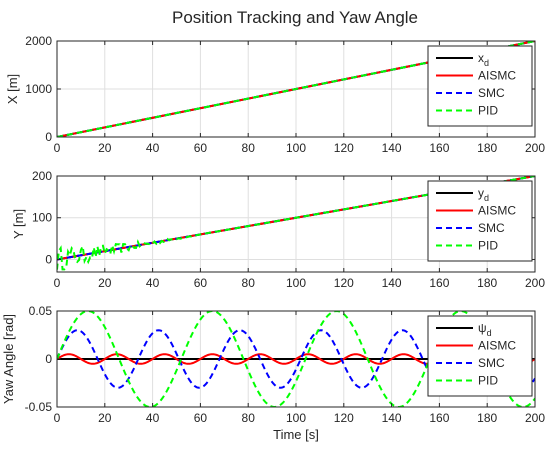 The width and height of the screenshot is (550, 453). What do you see at coordinates (18, 224) in the screenshot?
I see `y-axis-label: Y [m]` at bounding box center [18, 224].